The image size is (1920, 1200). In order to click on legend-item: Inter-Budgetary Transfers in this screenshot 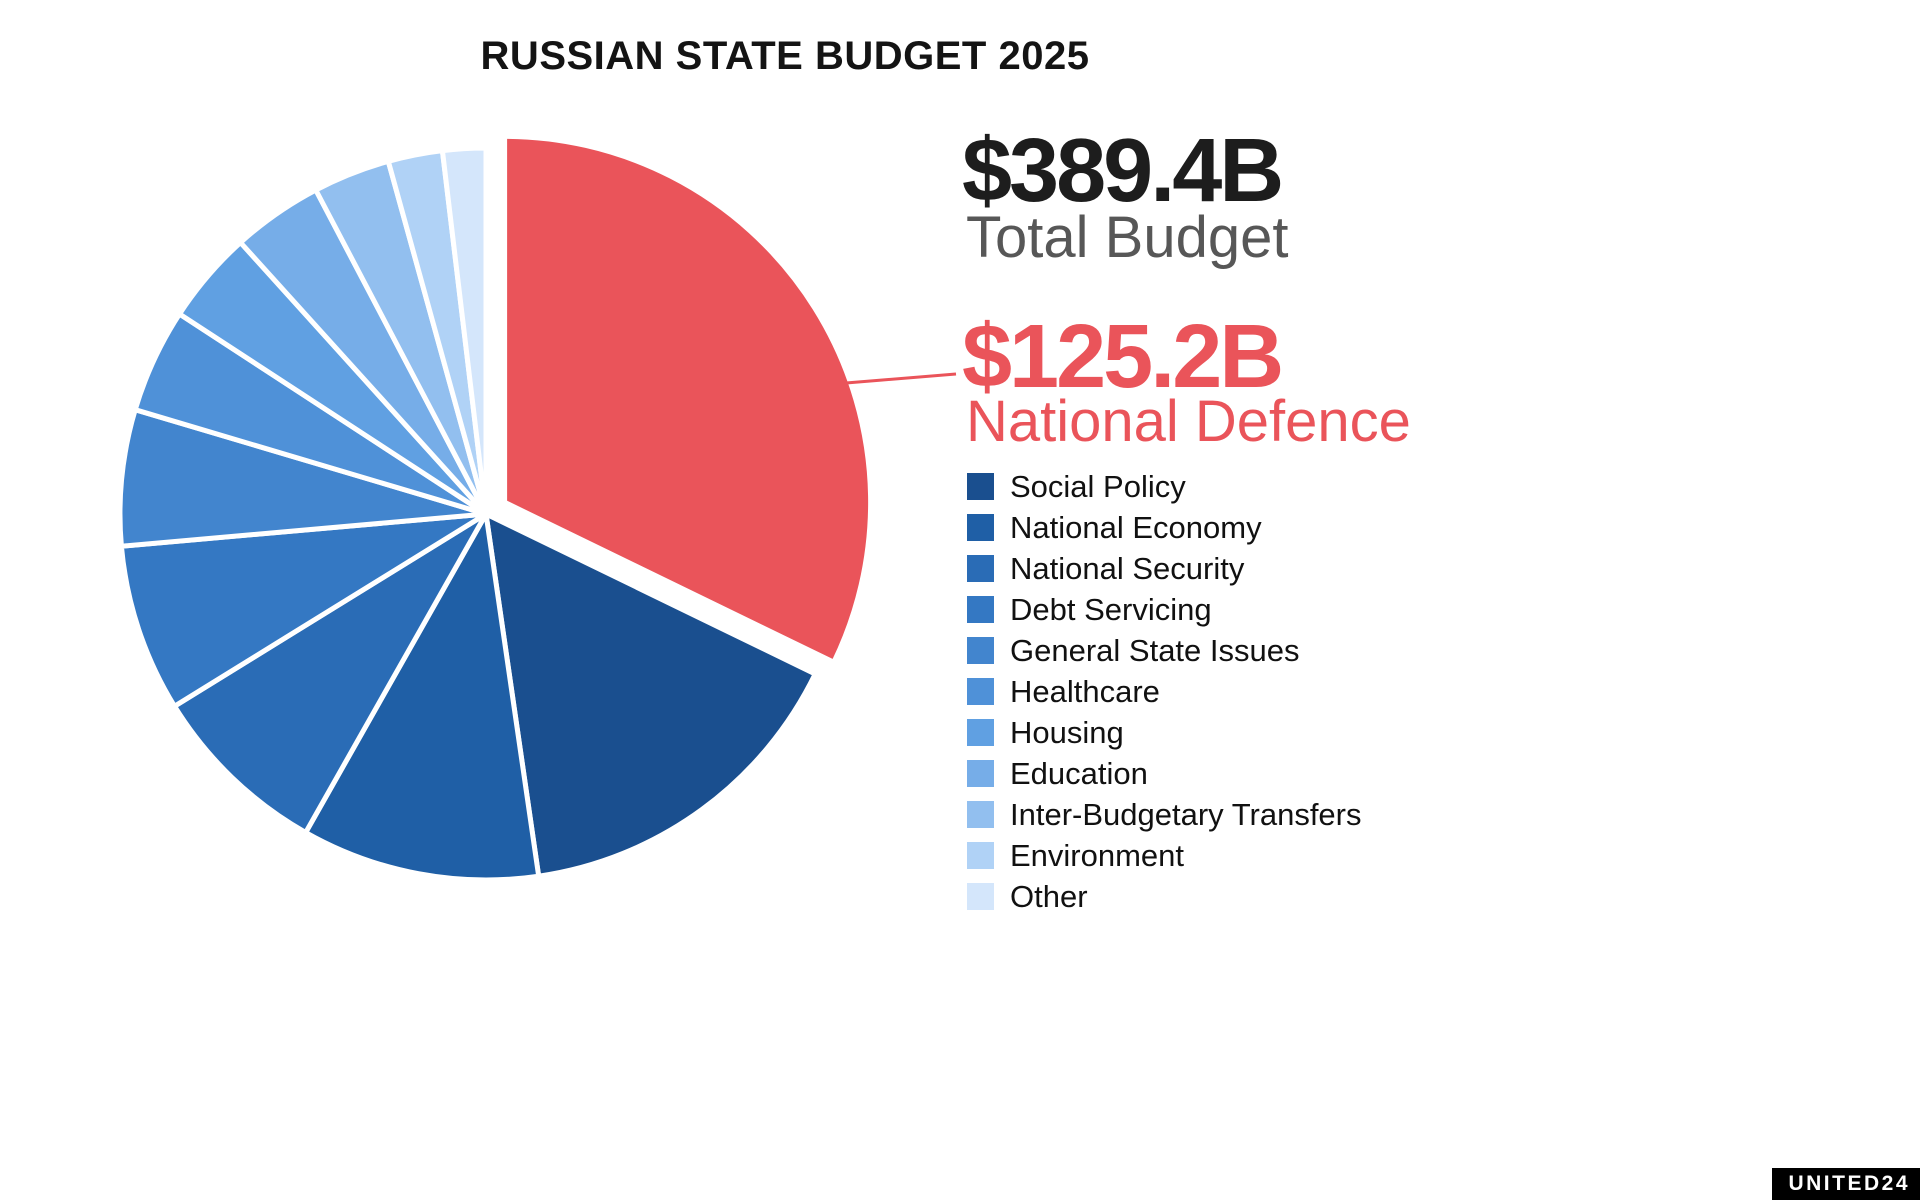, I will do `click(1164, 814)`.